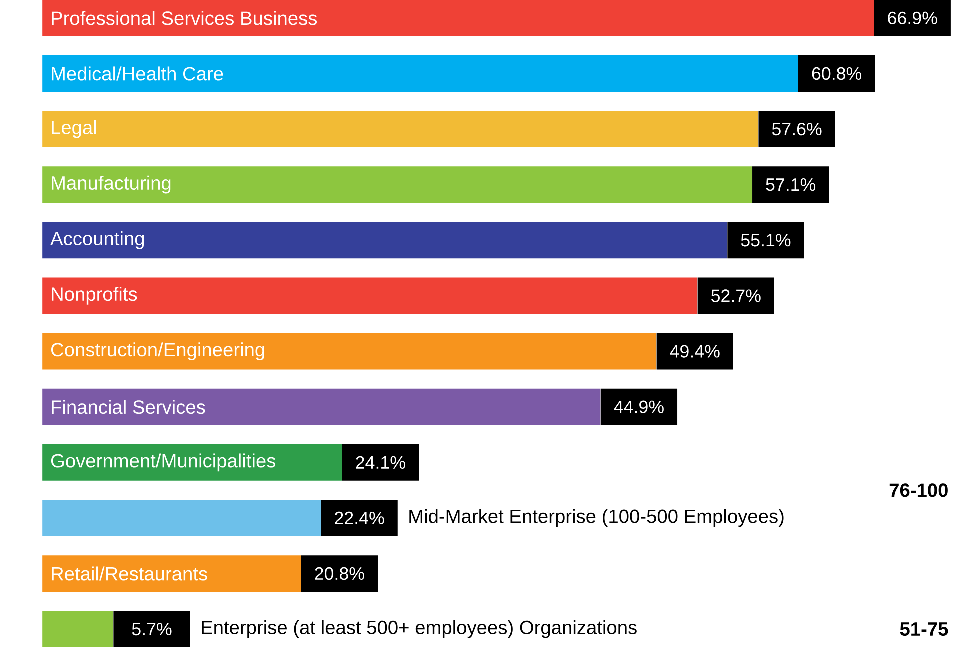 This screenshot has height=648, width=953. I want to click on data-label: 5.7%, so click(152, 629).